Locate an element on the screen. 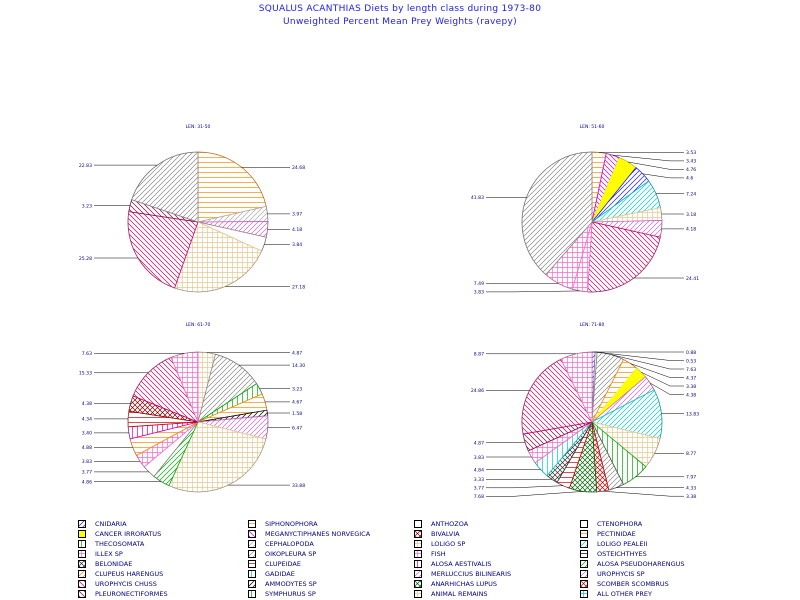  slice-value-label: 0.88 is located at coordinates (691, 353).